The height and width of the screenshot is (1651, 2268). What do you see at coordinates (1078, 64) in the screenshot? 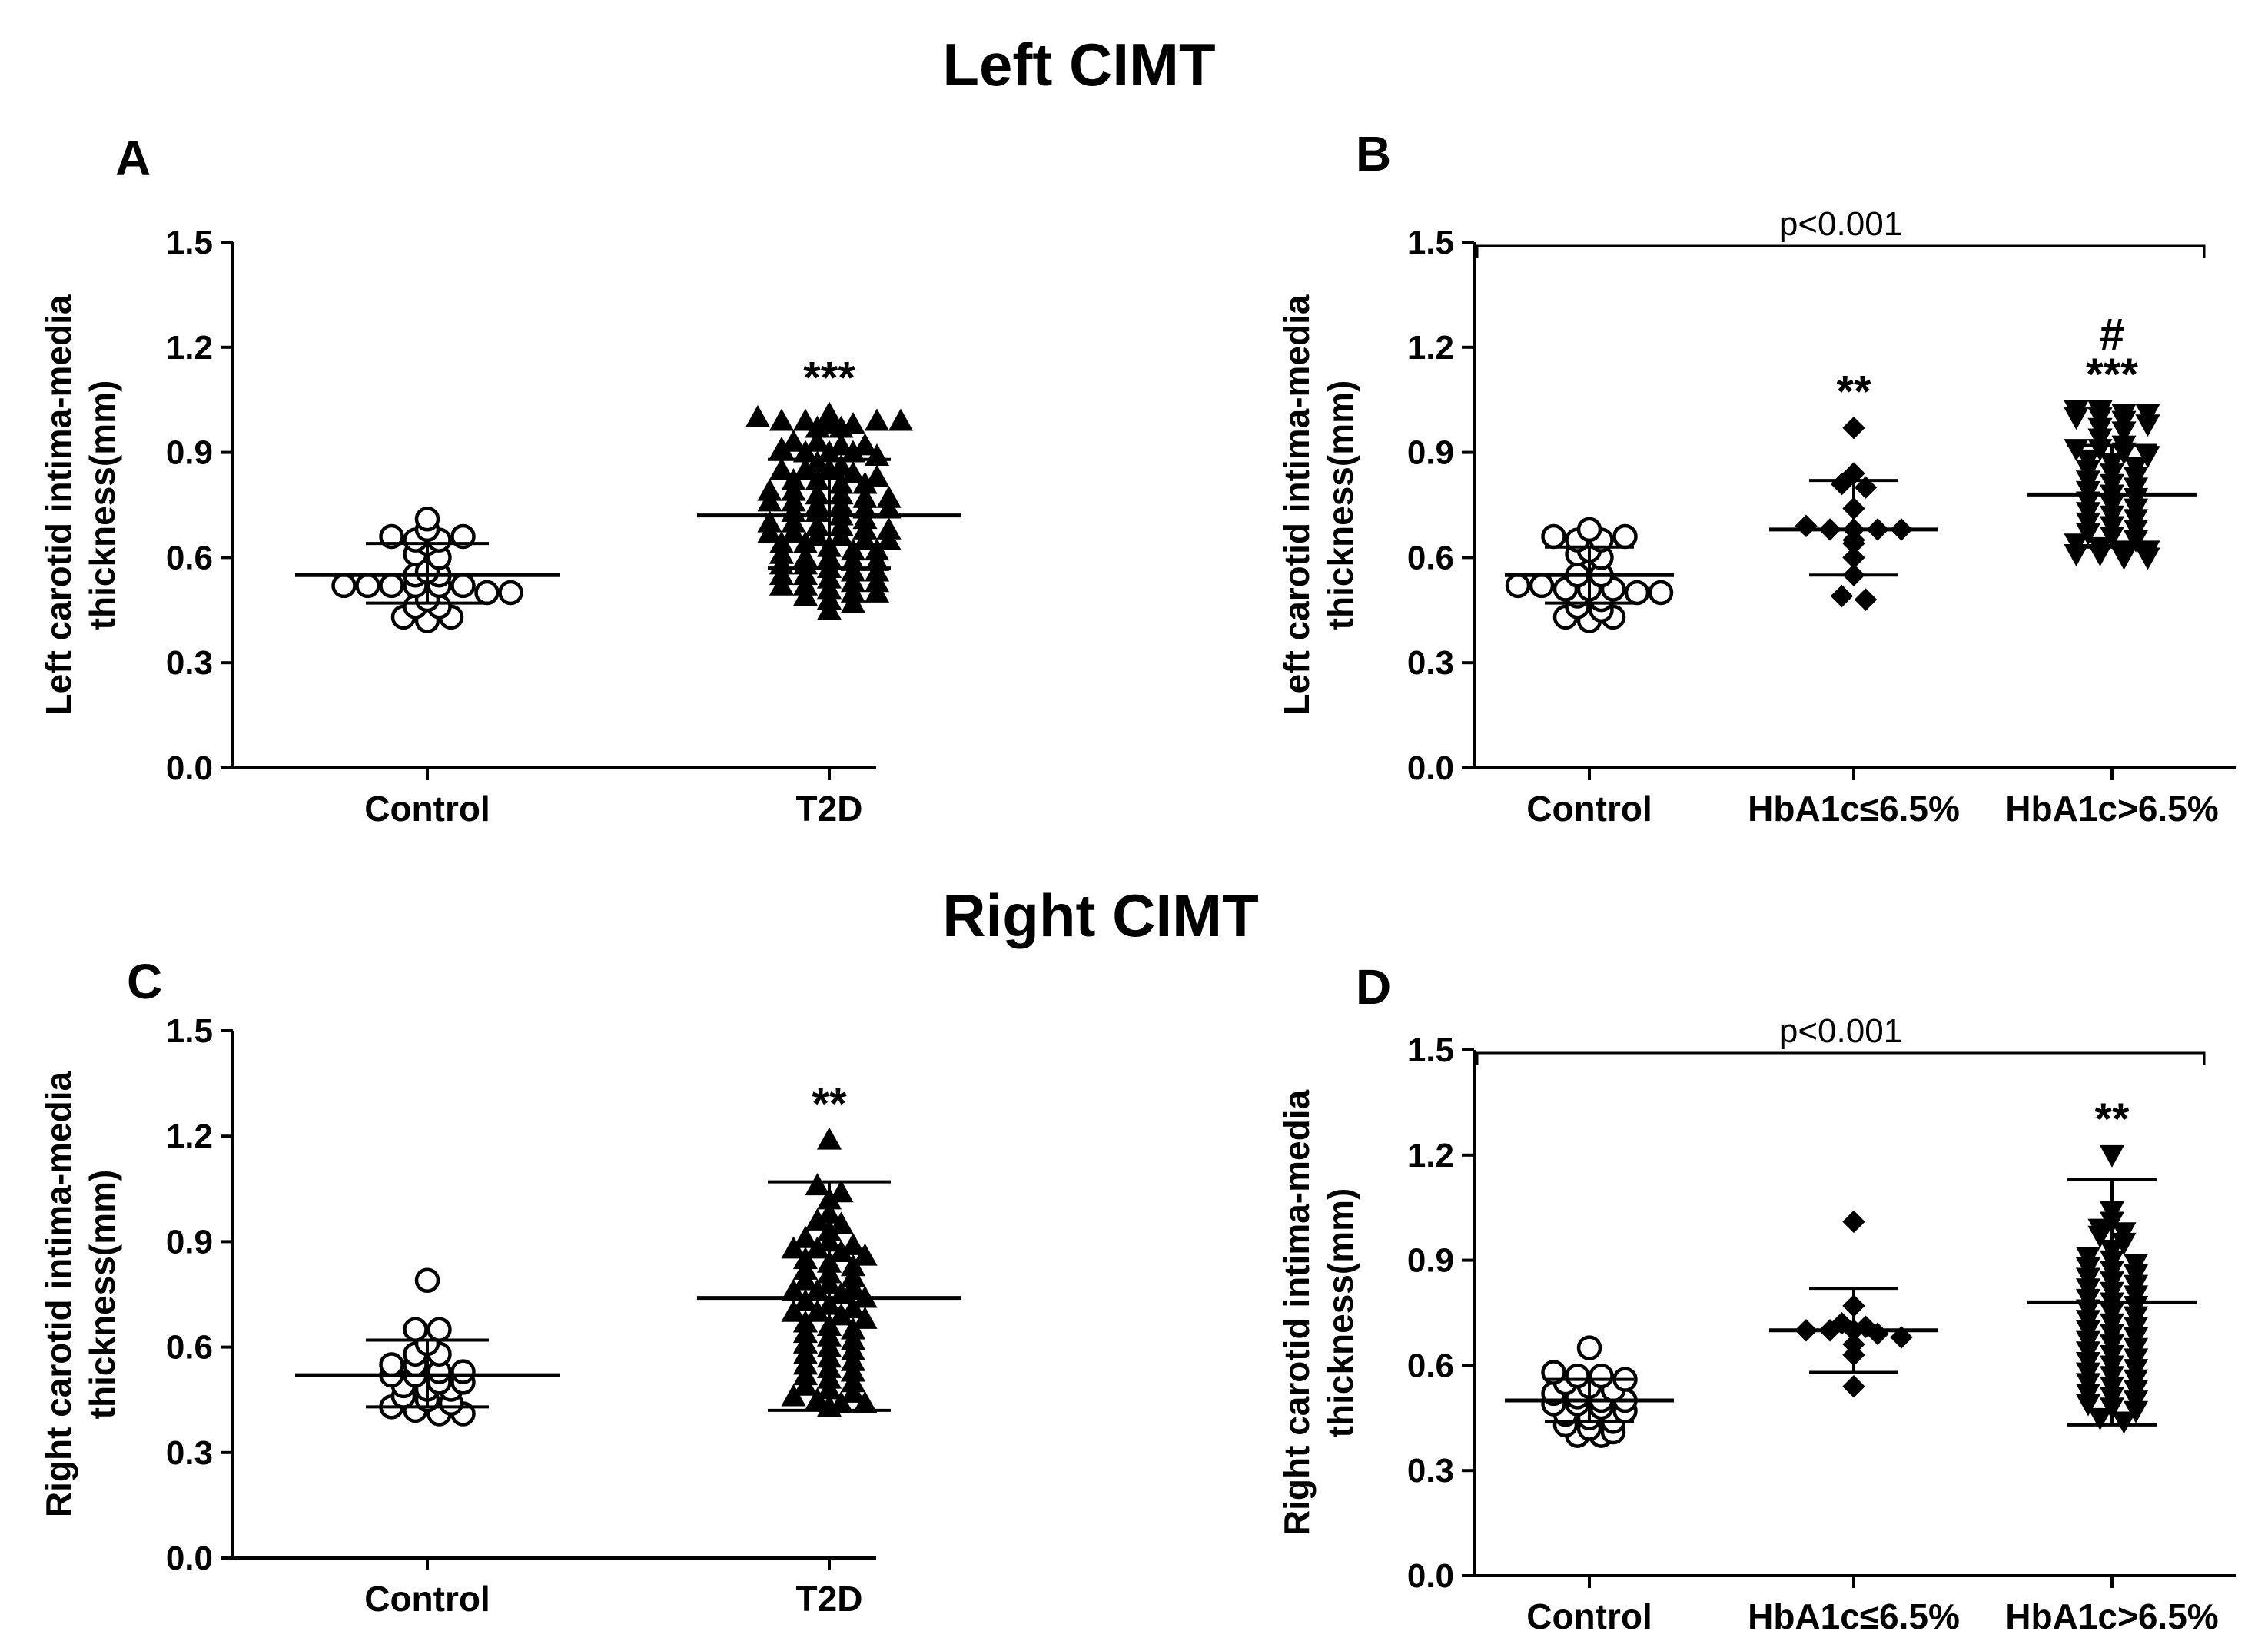
I see `section-title-left-cimt: Left CIMT` at bounding box center [1078, 64].